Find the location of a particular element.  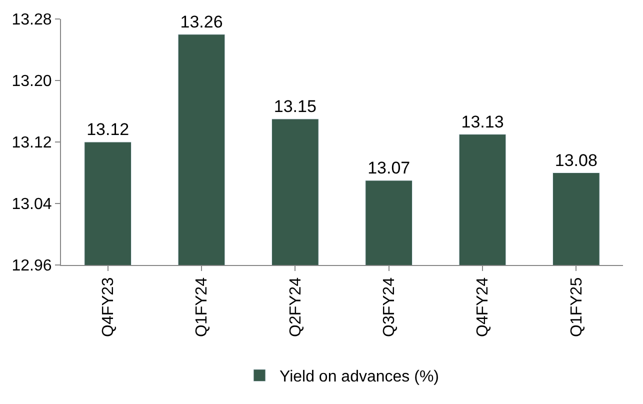

y-tick-label: 13.12 is located at coordinates (32, 143).